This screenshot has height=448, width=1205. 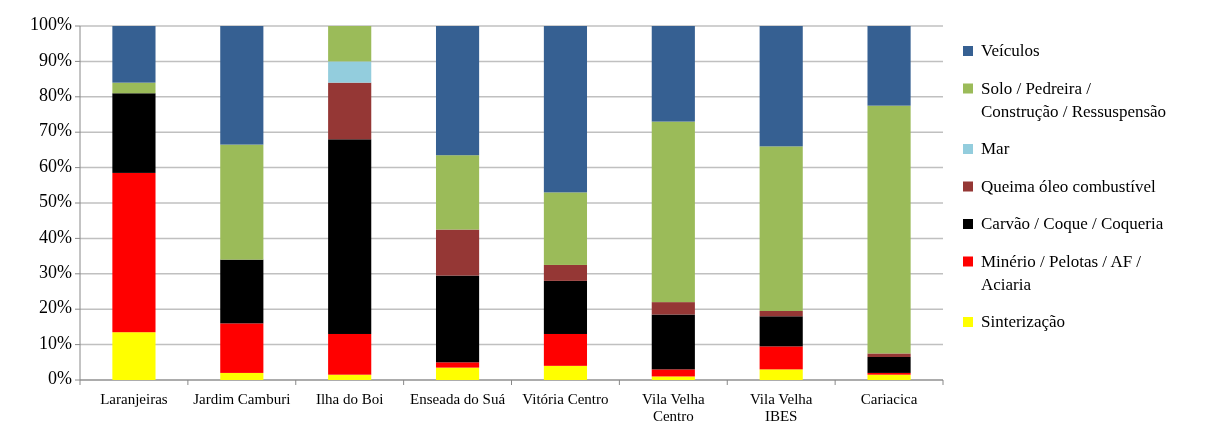 What do you see at coordinates (1023, 321) in the screenshot?
I see `legend-label: Sinterização` at bounding box center [1023, 321].